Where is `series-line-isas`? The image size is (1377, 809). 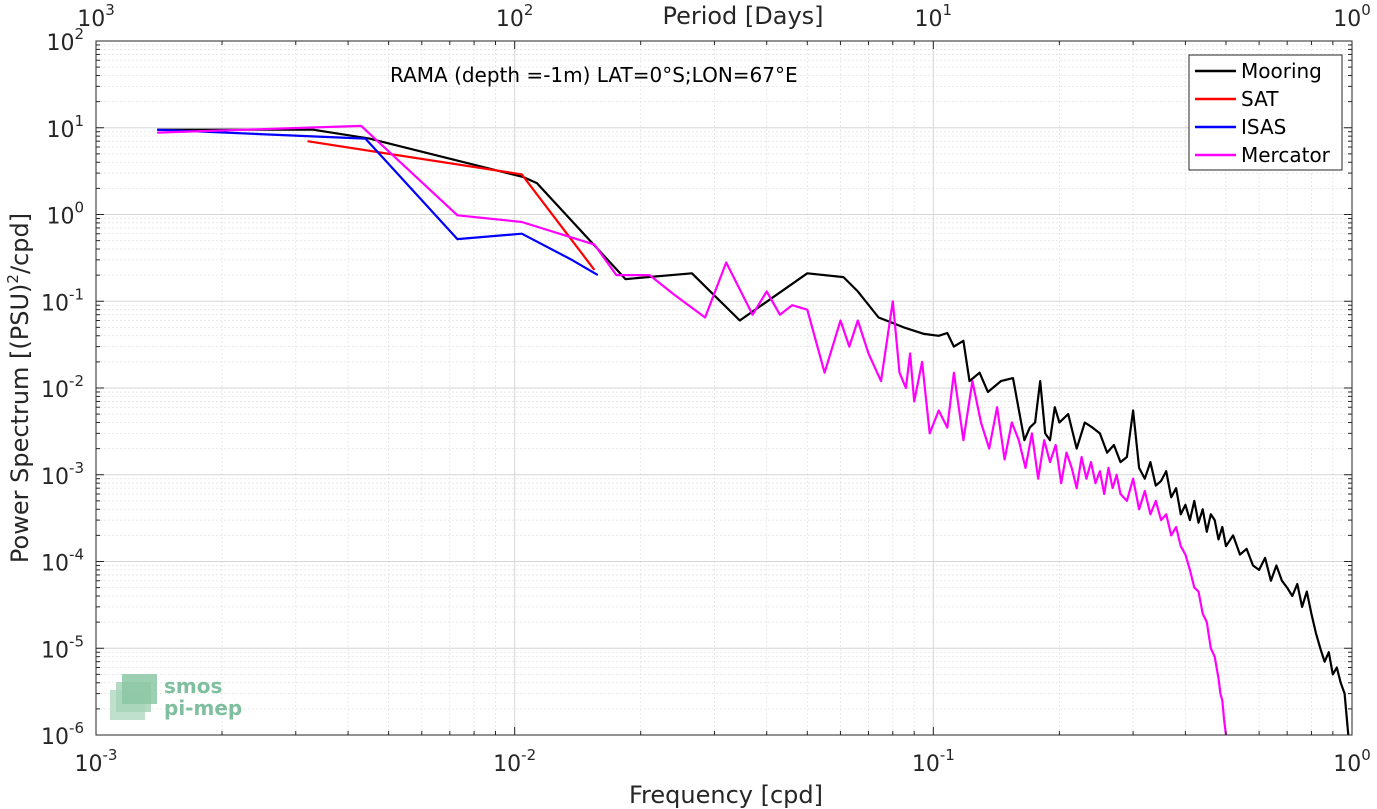
series-line-isas is located at coordinates (378, 202).